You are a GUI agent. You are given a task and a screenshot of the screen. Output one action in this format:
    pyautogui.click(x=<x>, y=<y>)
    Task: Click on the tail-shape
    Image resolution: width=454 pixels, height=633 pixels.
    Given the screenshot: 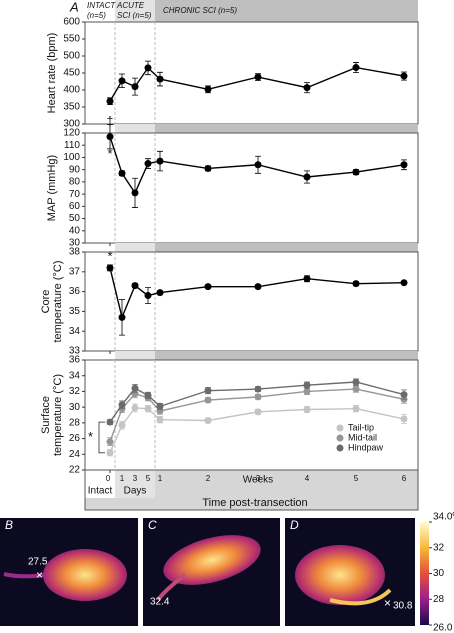 What is the action you would take?
    pyautogui.click(x=171, y=587)
    